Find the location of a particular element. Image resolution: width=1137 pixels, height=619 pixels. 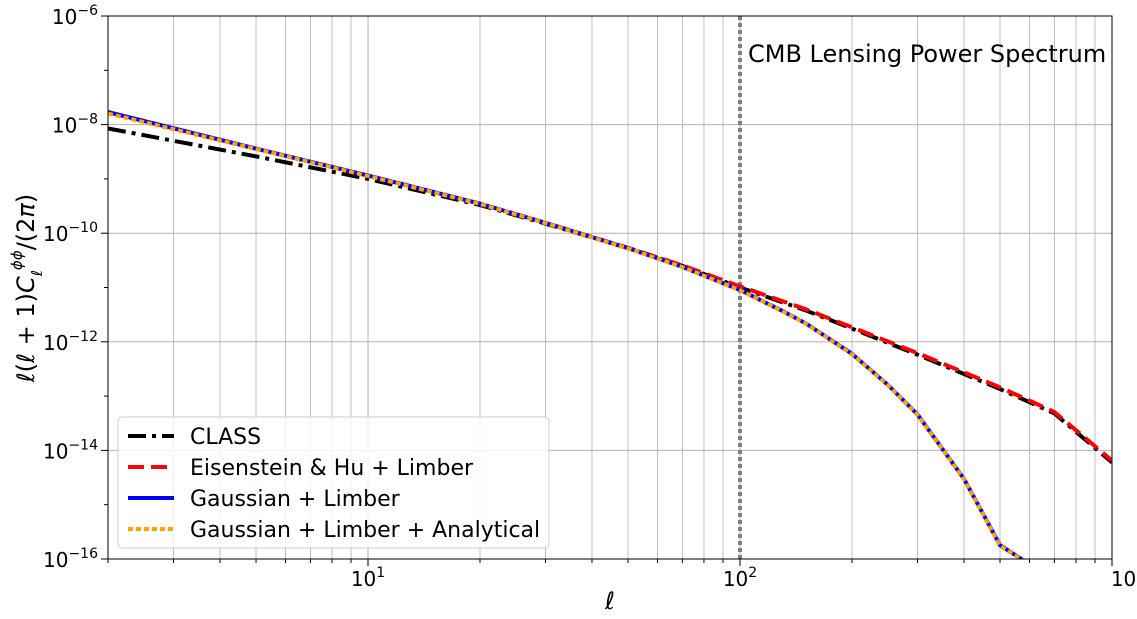

legend-box is located at coordinates (333, 482).